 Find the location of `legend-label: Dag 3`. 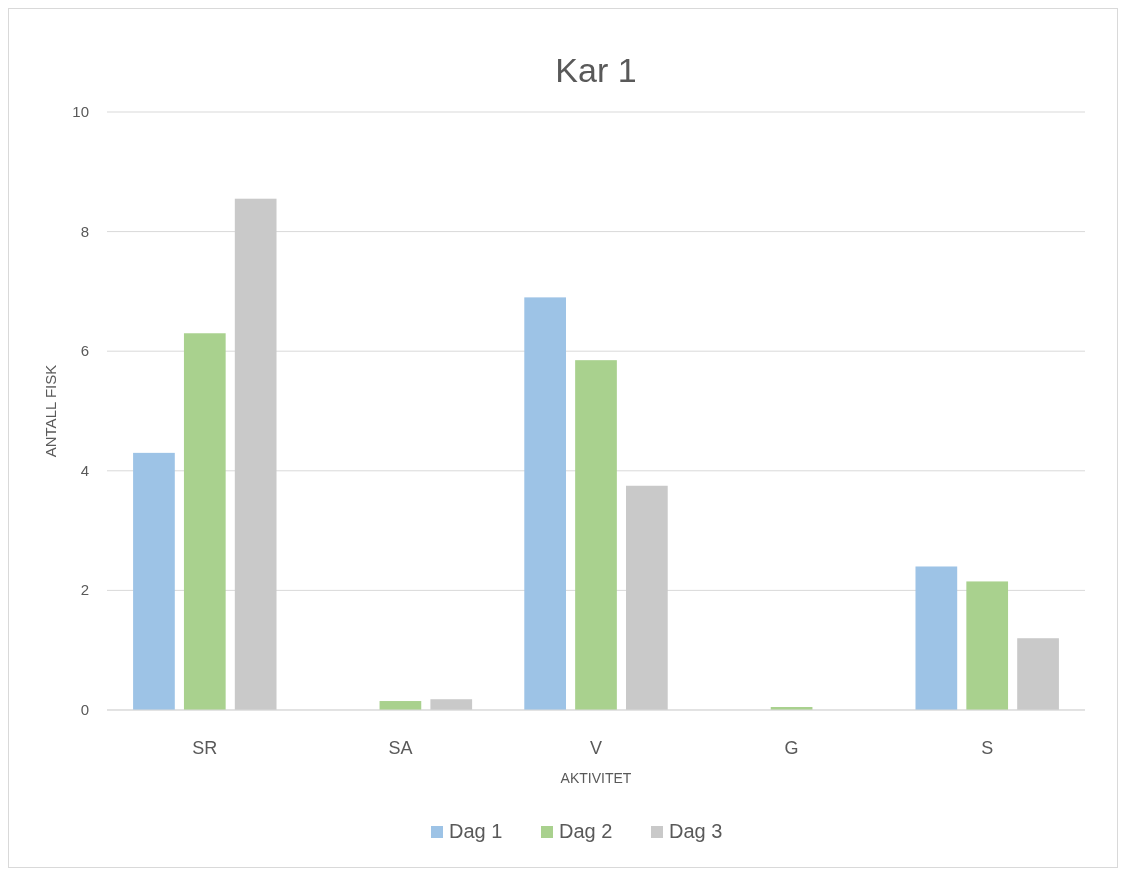

legend-label: Dag 3 is located at coordinates (696, 831).